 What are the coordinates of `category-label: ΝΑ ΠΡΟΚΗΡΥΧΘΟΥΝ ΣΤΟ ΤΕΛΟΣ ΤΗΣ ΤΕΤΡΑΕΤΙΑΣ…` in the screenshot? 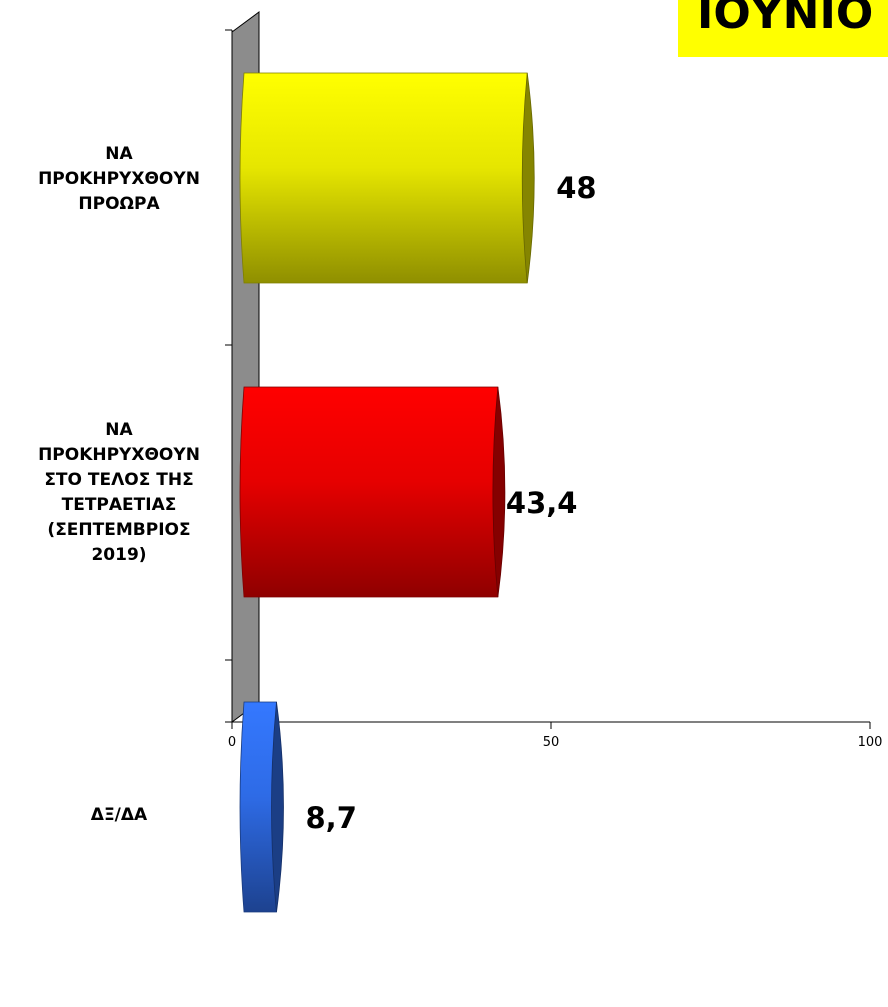 It's located at (119, 492).